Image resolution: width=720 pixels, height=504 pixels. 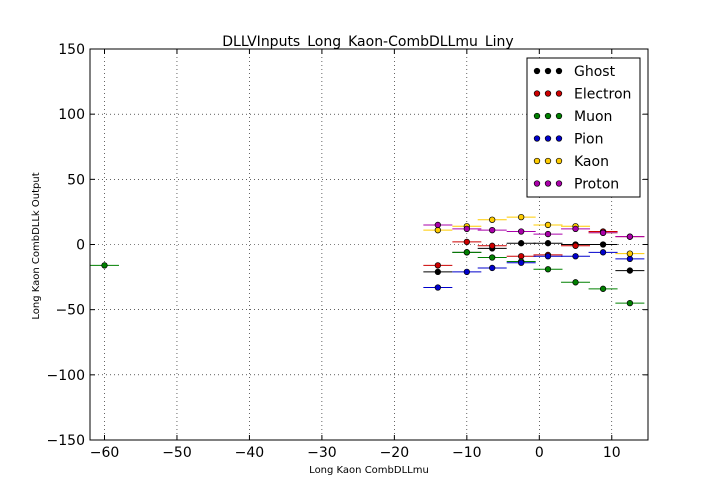 I want to click on legend-label: Muon, so click(x=593, y=117).